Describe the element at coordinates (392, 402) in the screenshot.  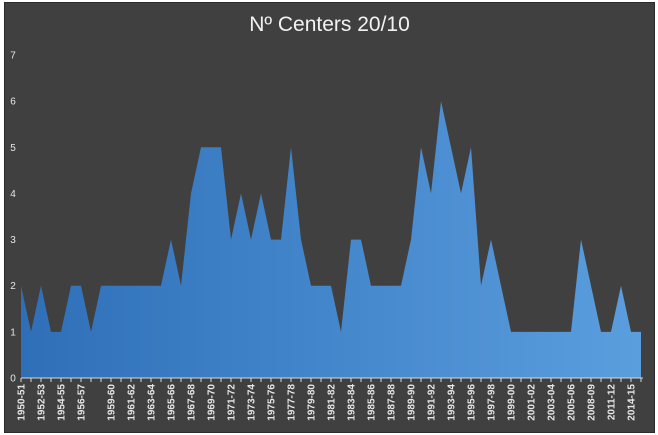
I see `x-tick-label: 1987-88` at that location.